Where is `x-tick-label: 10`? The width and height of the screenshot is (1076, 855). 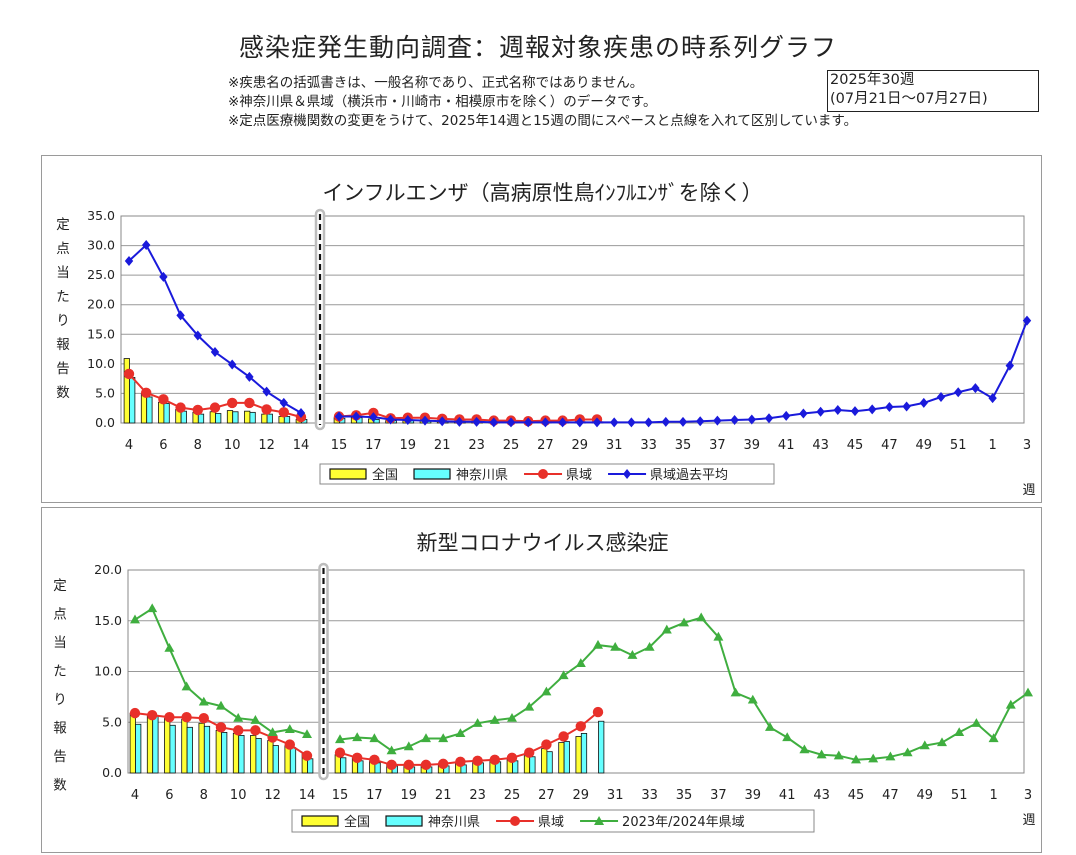
x-tick-label: 10 is located at coordinates (232, 445).